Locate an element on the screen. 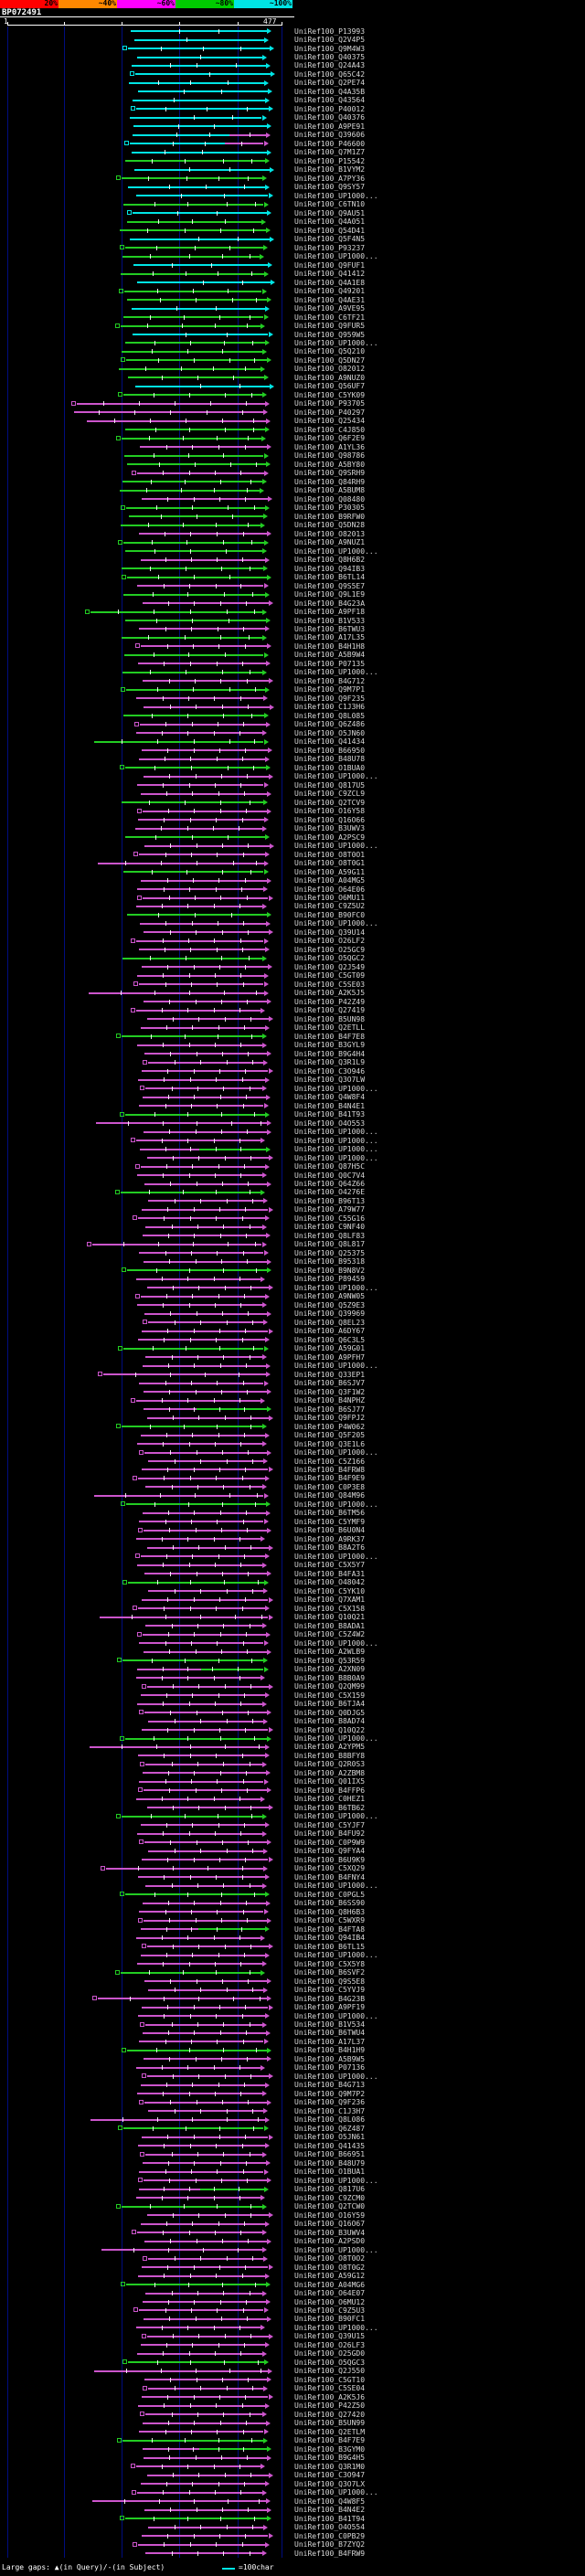 The image size is (585, 2576). hit-label: UniRef100_B96T13 is located at coordinates (330, 1200).